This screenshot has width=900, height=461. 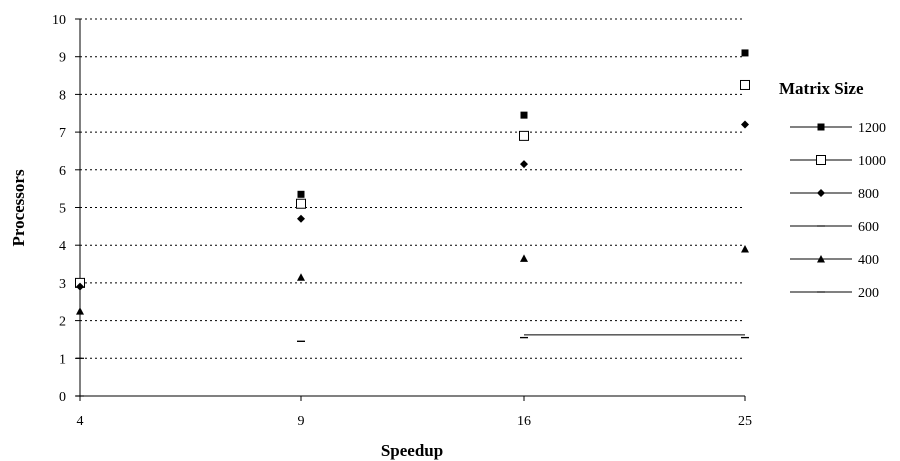 I want to click on legend-label-800: 800, so click(x=868, y=194).